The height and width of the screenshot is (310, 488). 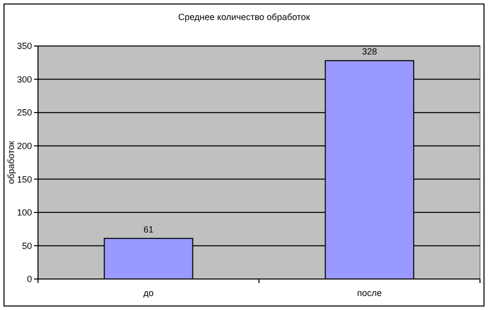 I want to click on y-tick-label: 50, so click(x=27, y=245).